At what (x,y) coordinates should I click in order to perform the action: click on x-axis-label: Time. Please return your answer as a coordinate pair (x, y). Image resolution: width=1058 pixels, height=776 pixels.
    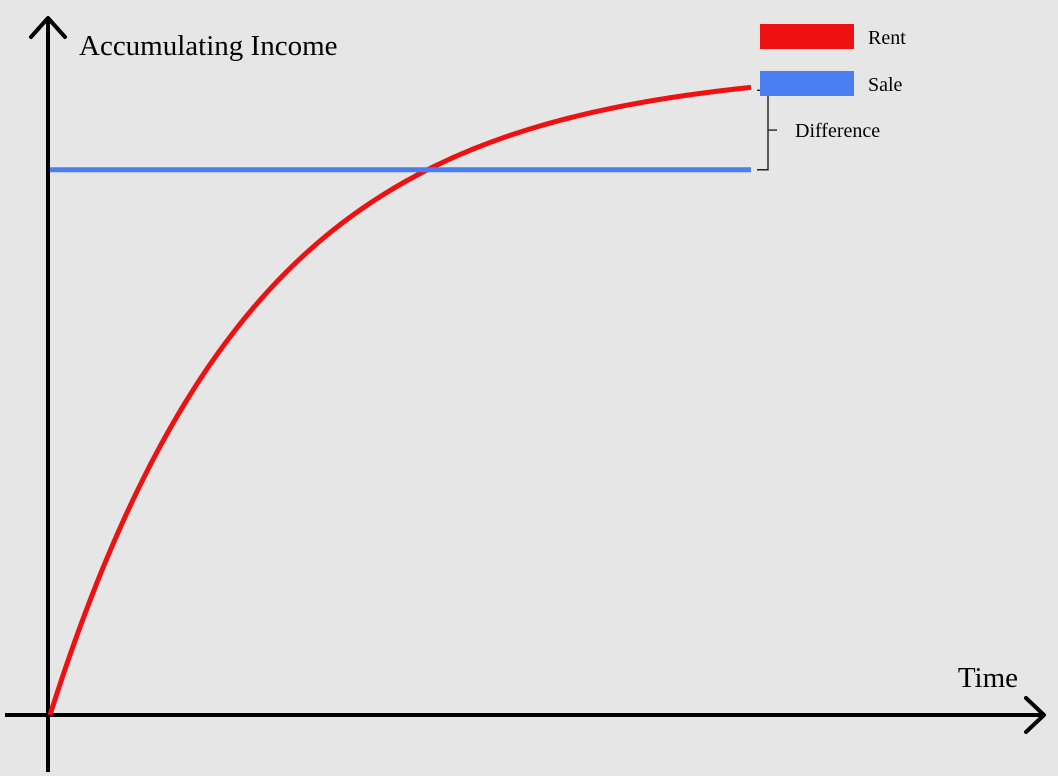
    Looking at the image, I should click on (988, 678).